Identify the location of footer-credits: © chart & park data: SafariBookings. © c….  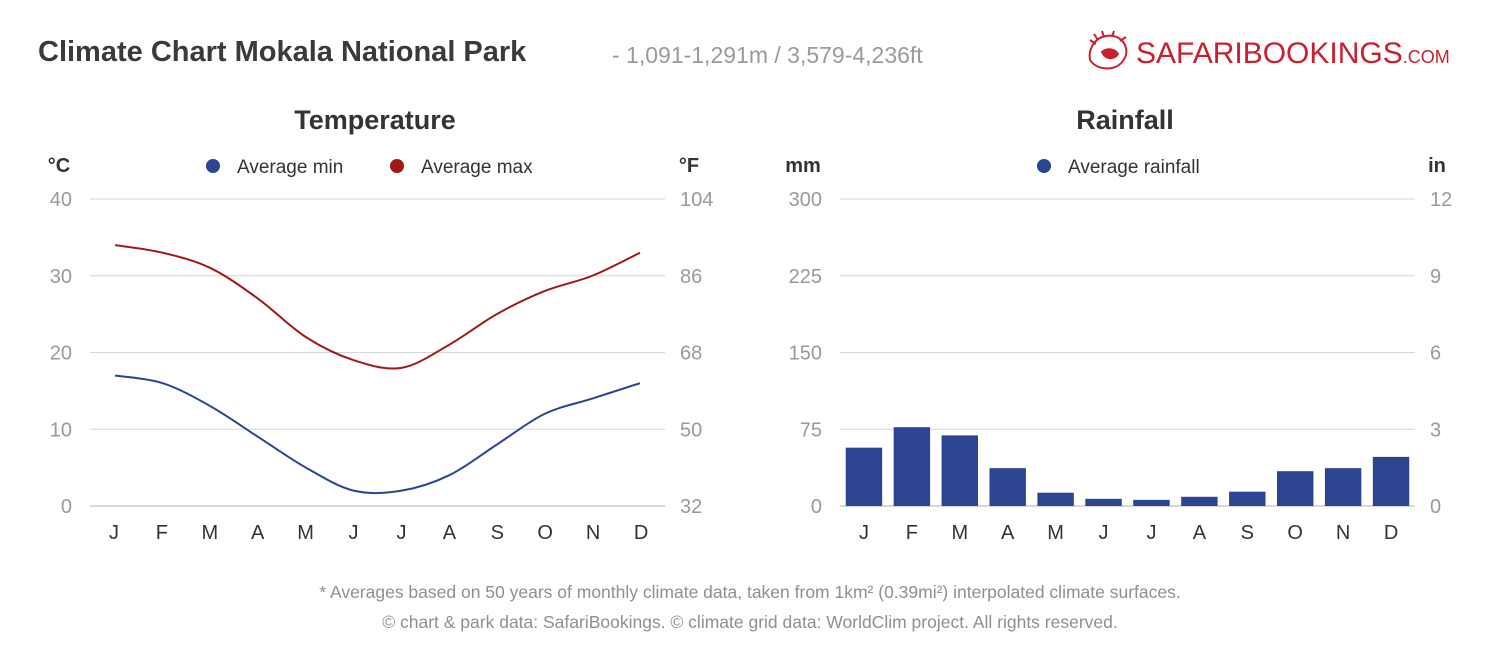
(750, 622).